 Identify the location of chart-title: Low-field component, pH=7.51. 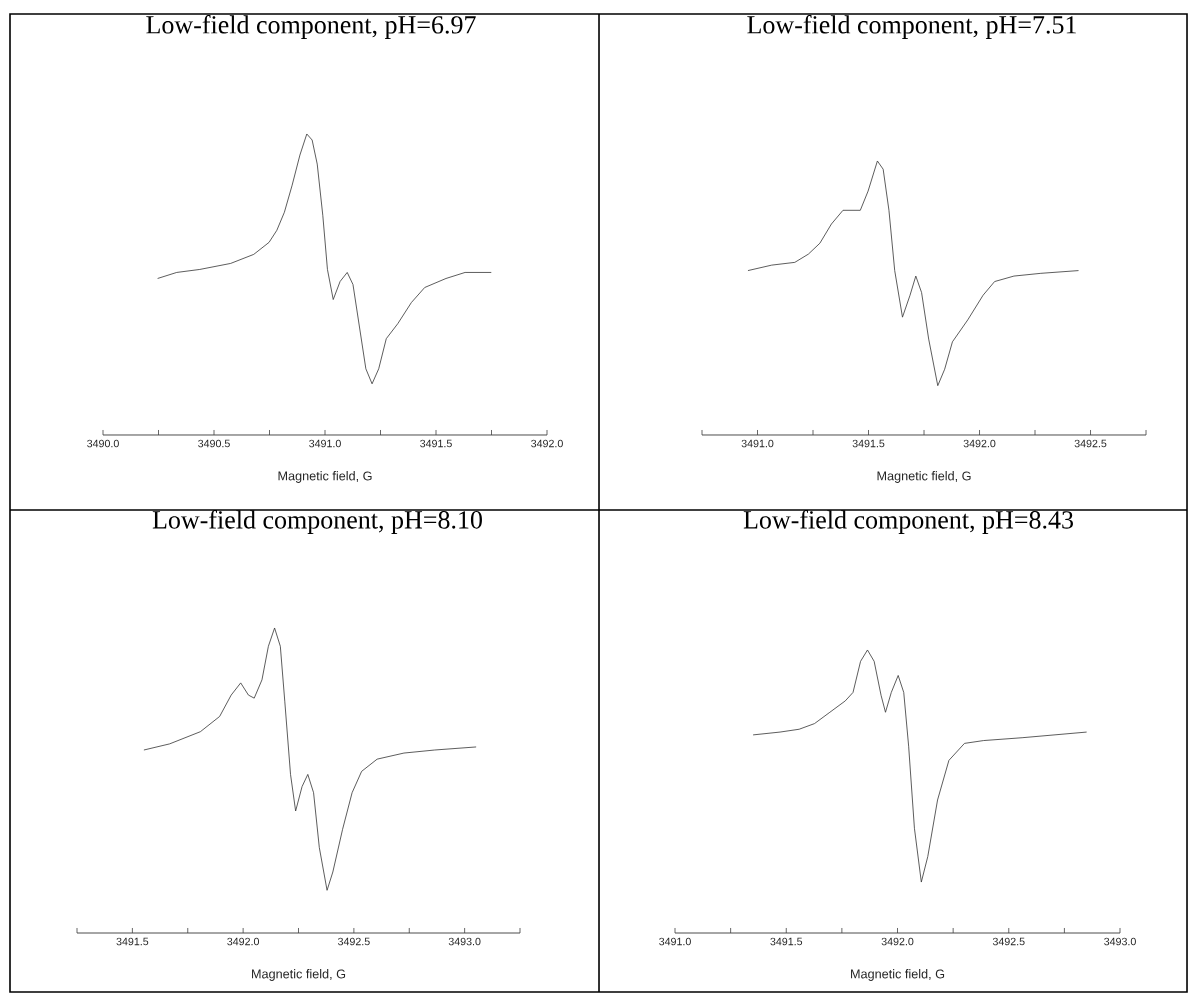
(911, 27).